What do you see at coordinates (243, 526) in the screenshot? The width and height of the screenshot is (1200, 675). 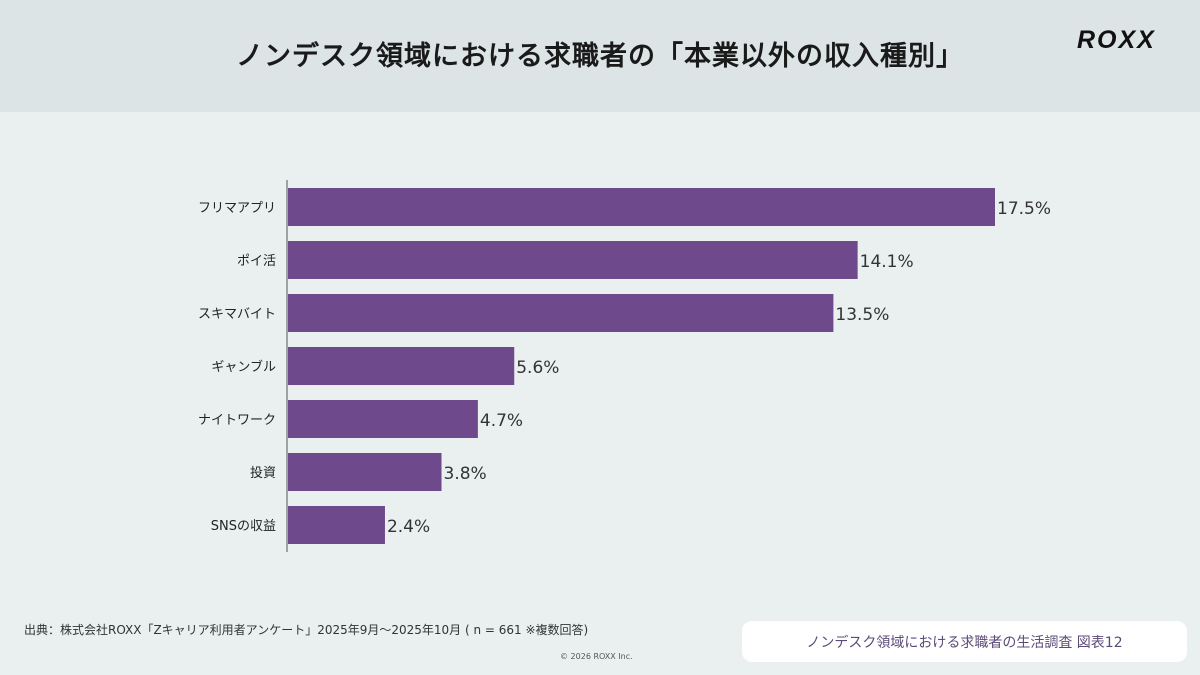 I see `category-label: SNSの収益` at bounding box center [243, 526].